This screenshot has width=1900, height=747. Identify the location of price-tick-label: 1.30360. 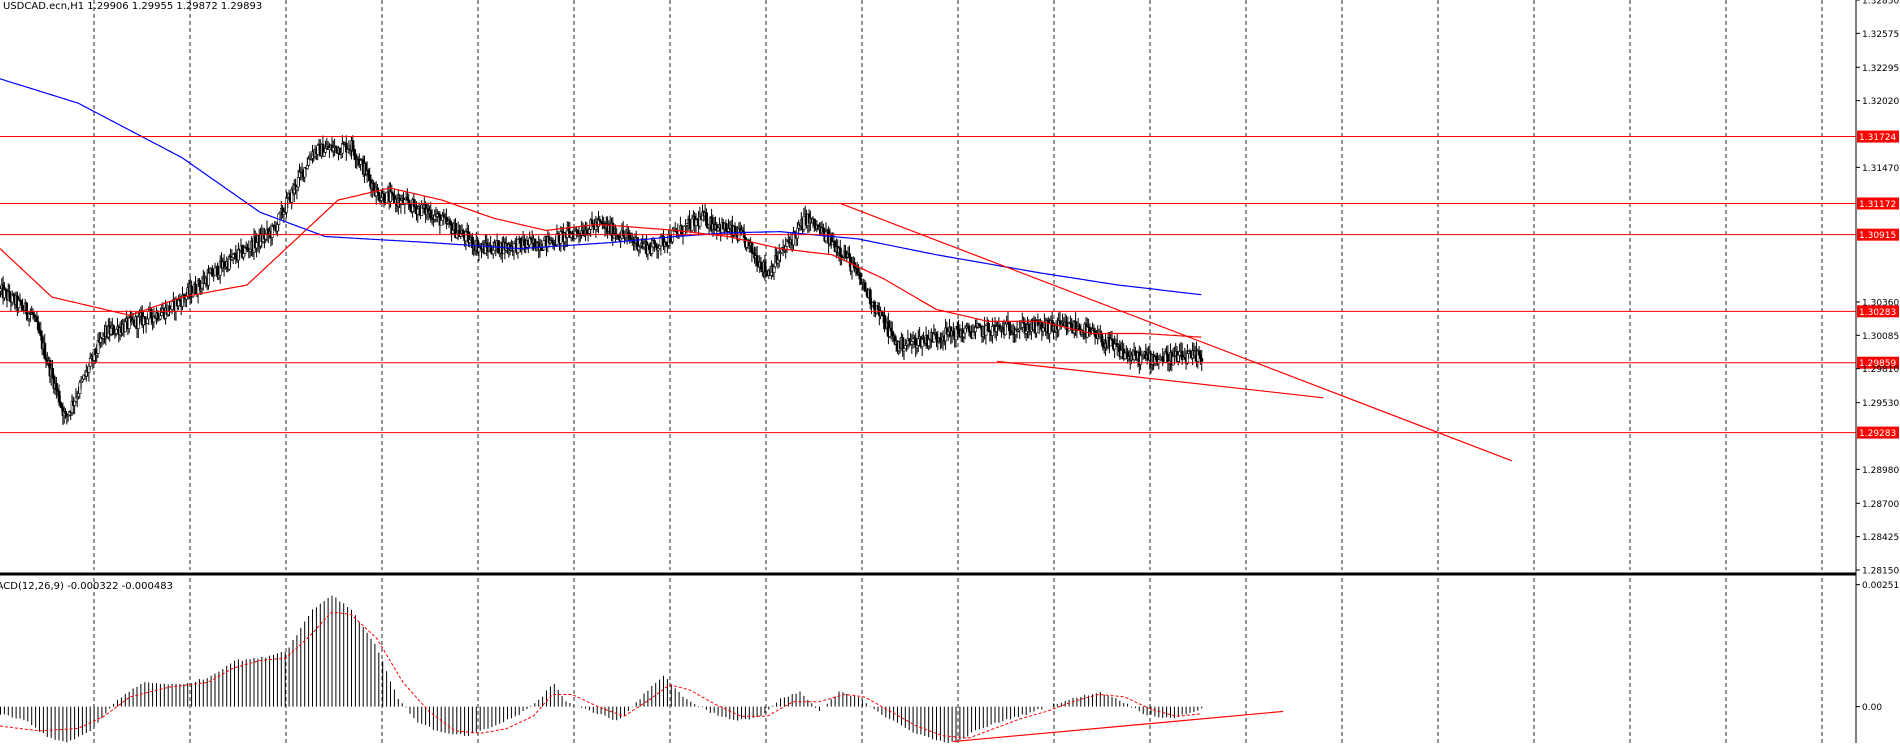
(1880, 303).